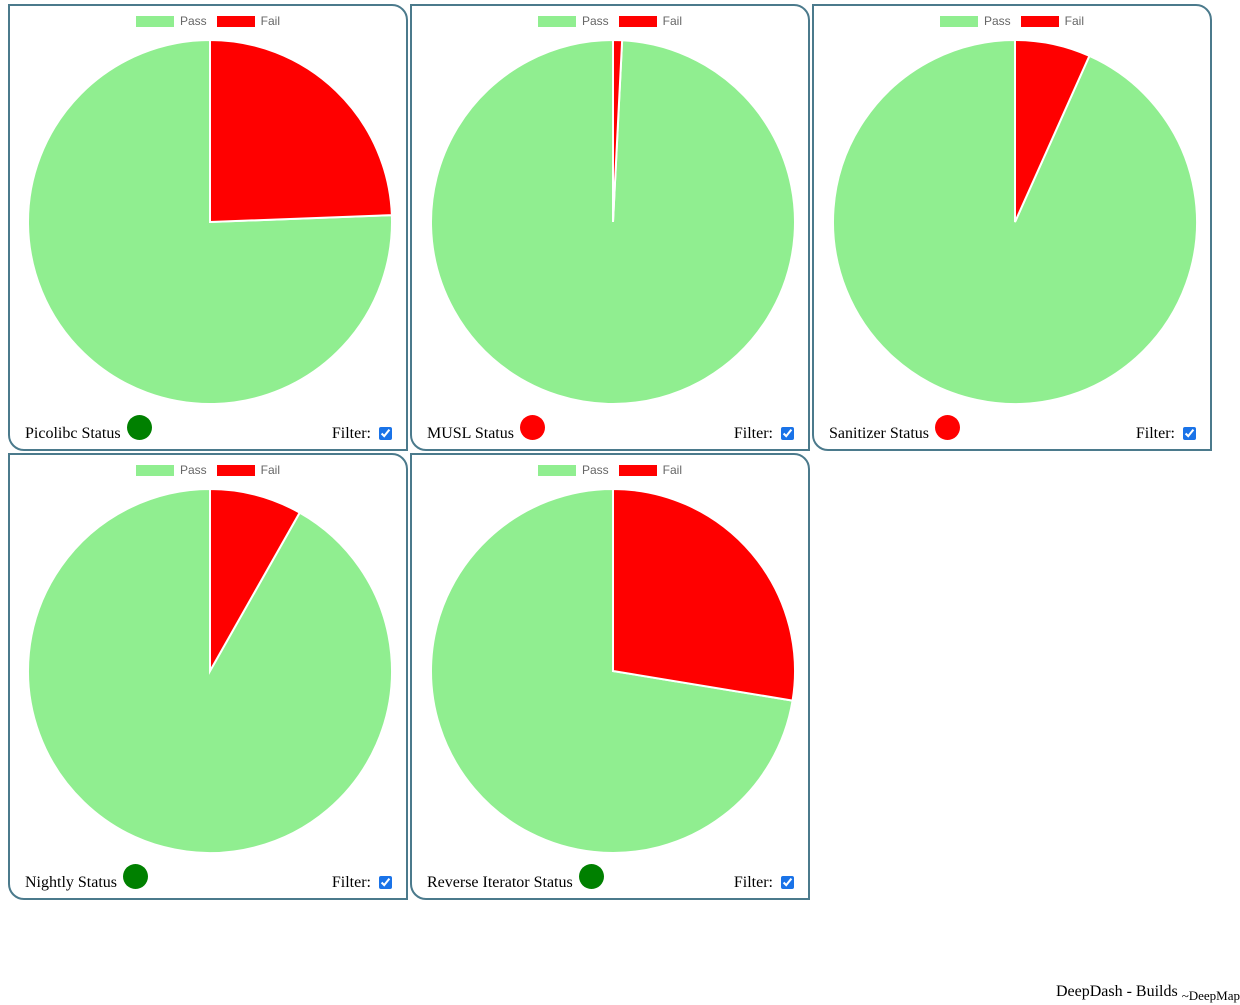  I want to click on footer-title: DeepDash - Builds, so click(1116, 991).